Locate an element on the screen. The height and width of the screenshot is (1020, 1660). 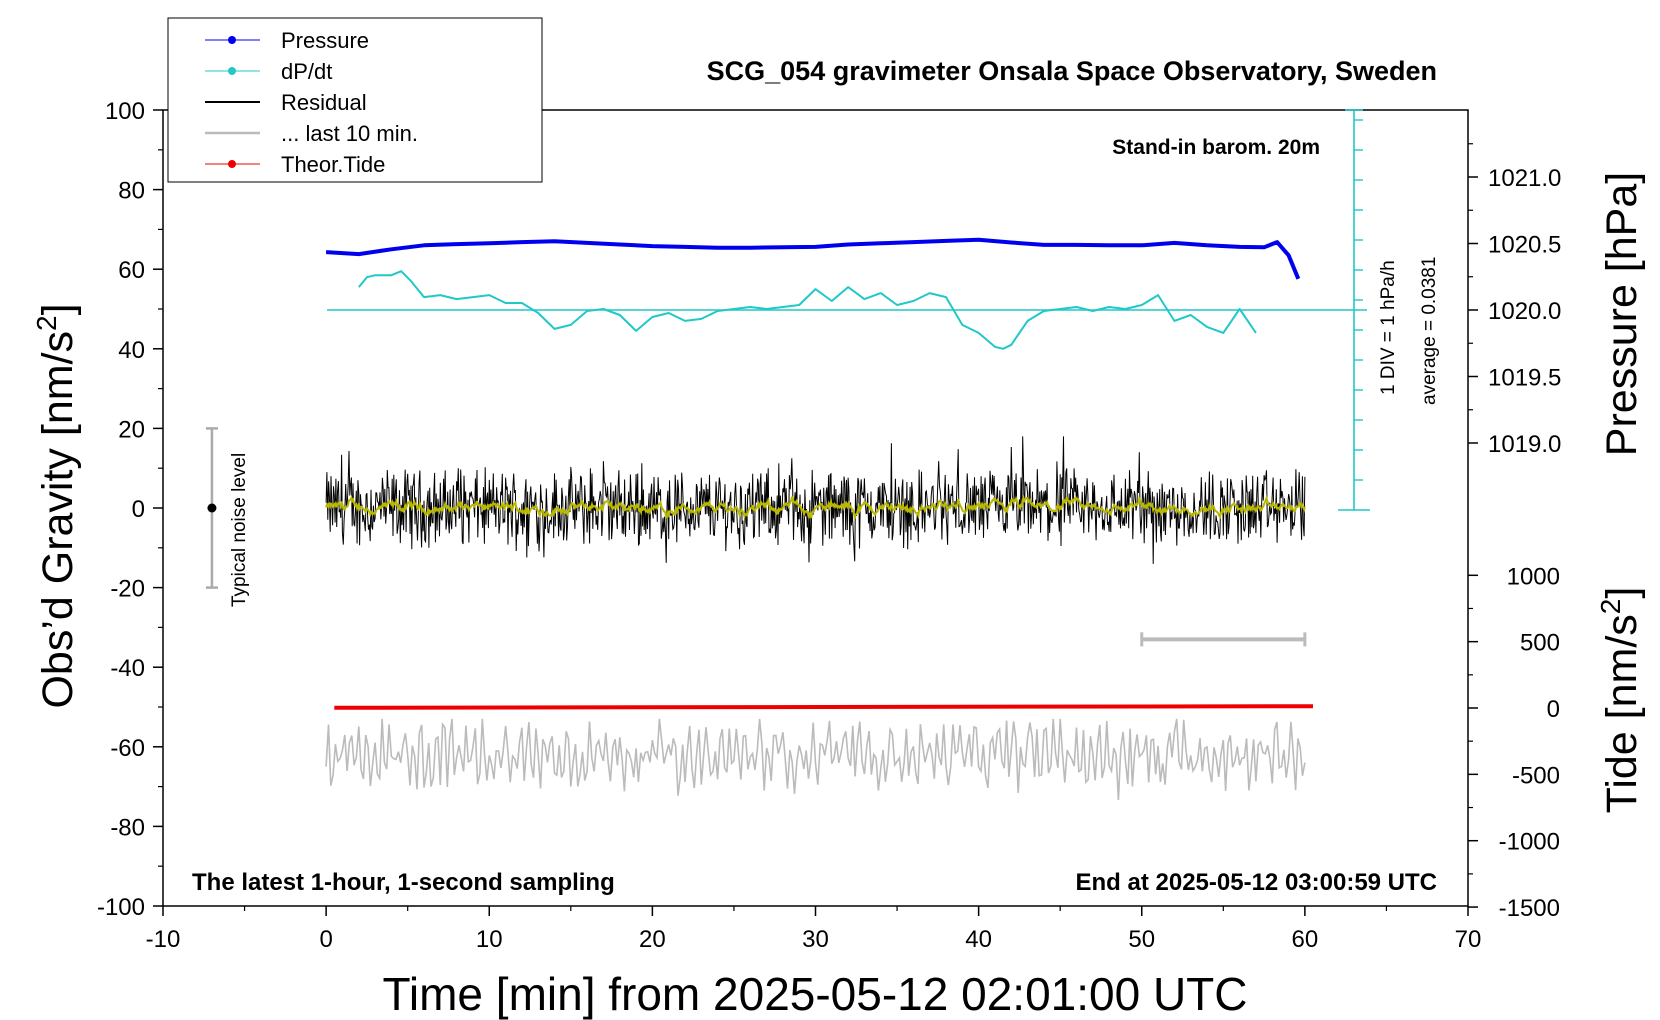
legend-label: ... last 10 min. is located at coordinates (349, 133).